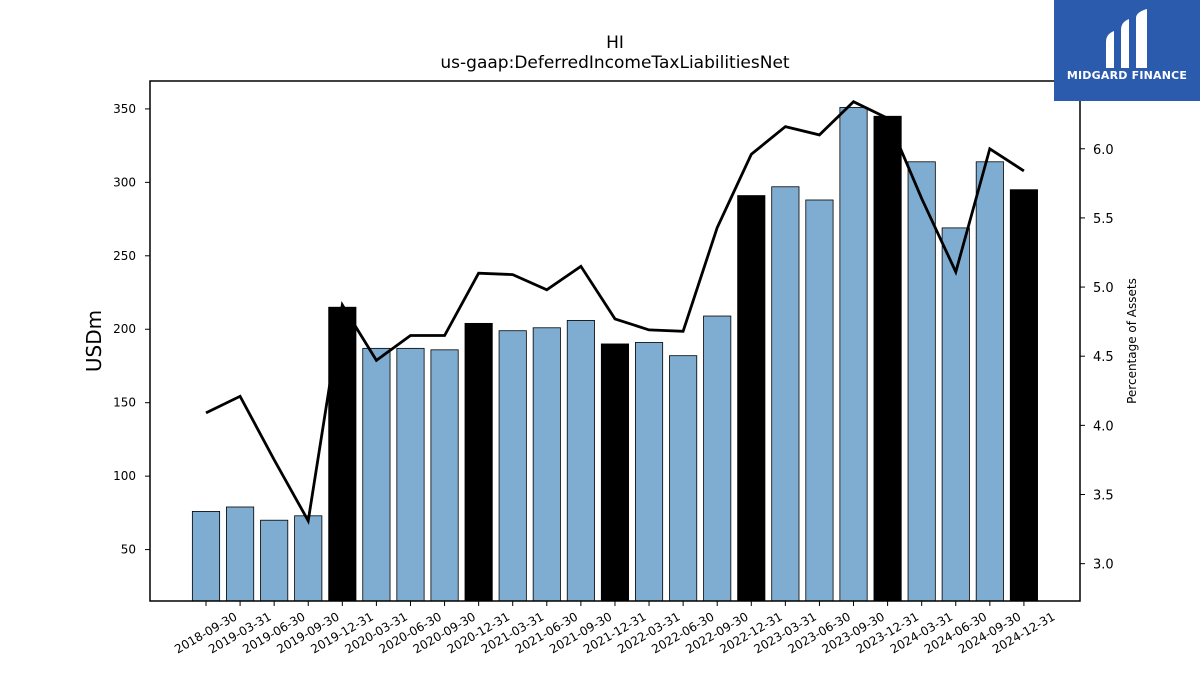  What do you see at coordinates (124, 403) in the screenshot?
I see `y-tick-label: 150` at bounding box center [124, 403].